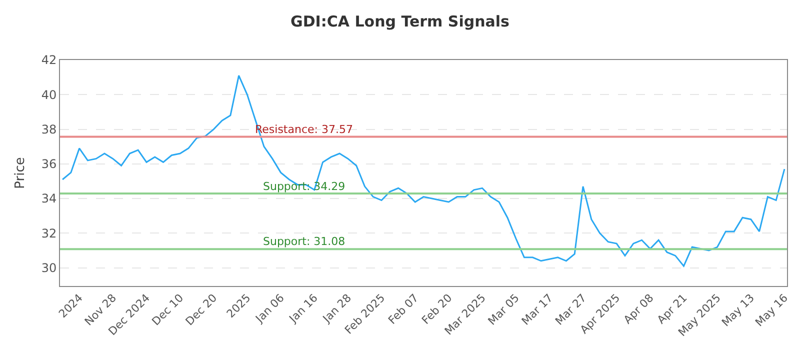  I want to click on ref-line-label: Support: 31.08, so click(304, 241).